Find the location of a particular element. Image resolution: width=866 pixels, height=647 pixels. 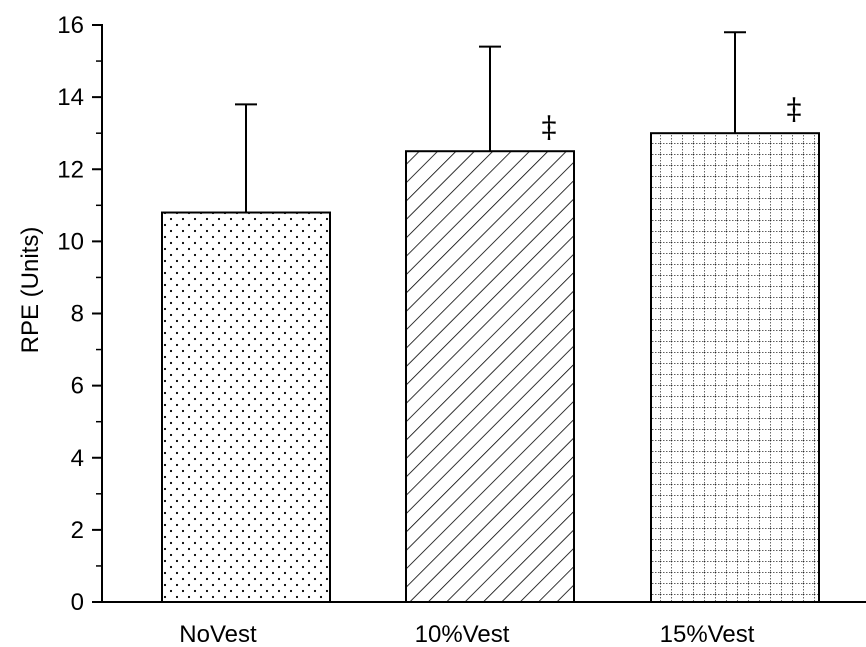

x-labels-layer: NoVest 10%Vest 15%Vest is located at coordinates (466, 634).